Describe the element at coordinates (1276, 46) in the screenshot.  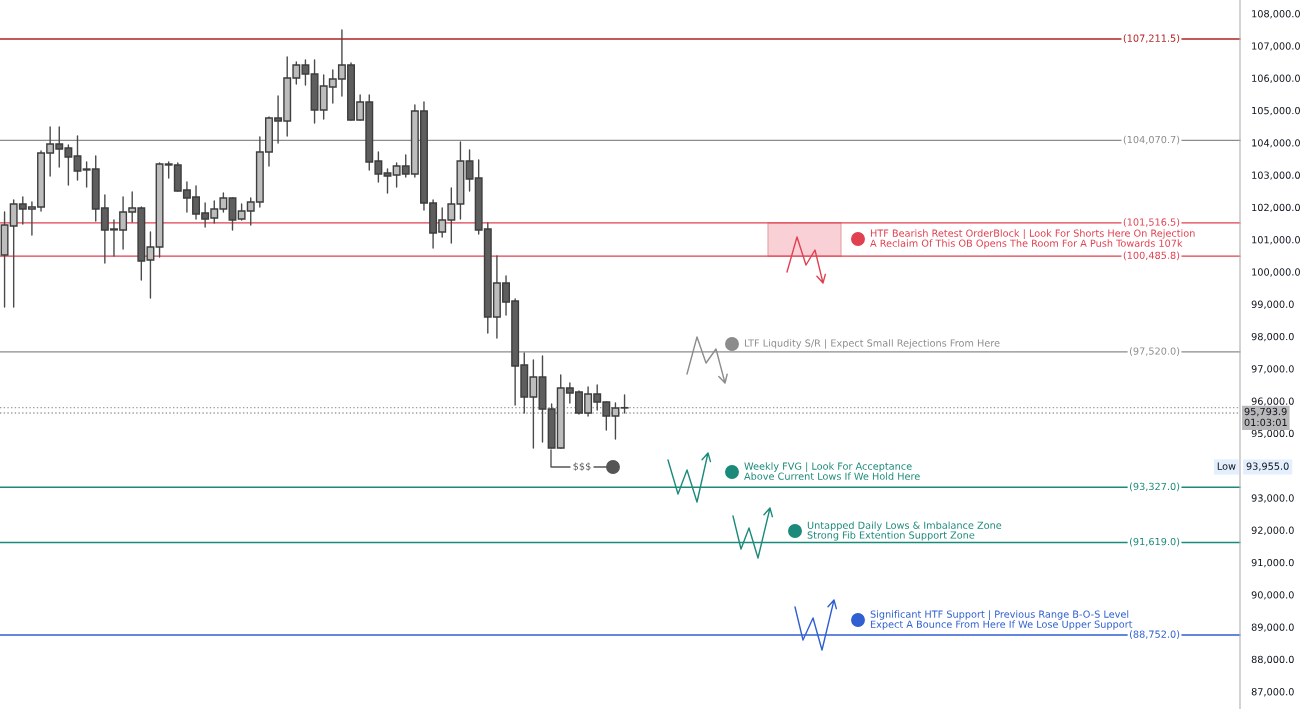
I see `y-tick-label: 107,000.0` at that location.